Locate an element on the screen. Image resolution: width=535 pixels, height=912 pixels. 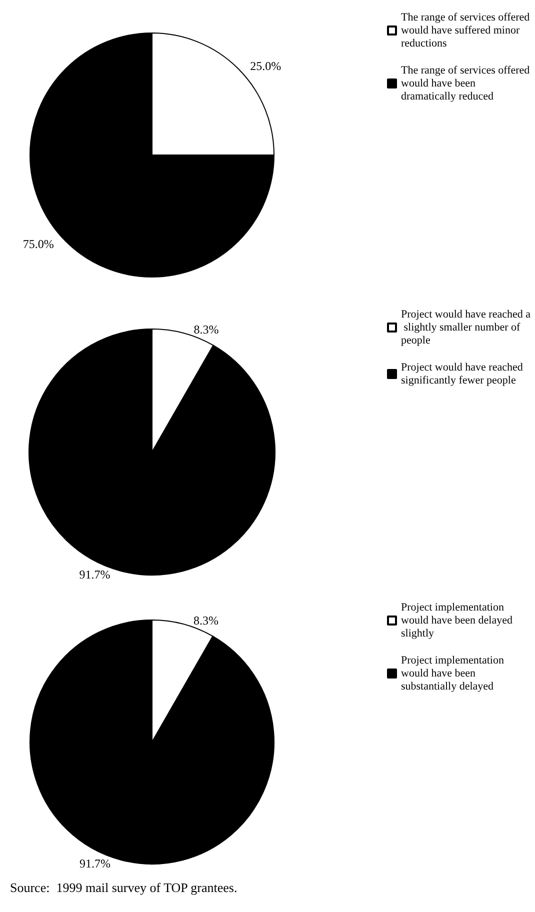
data-label: 75.0% is located at coordinates (38, 244).